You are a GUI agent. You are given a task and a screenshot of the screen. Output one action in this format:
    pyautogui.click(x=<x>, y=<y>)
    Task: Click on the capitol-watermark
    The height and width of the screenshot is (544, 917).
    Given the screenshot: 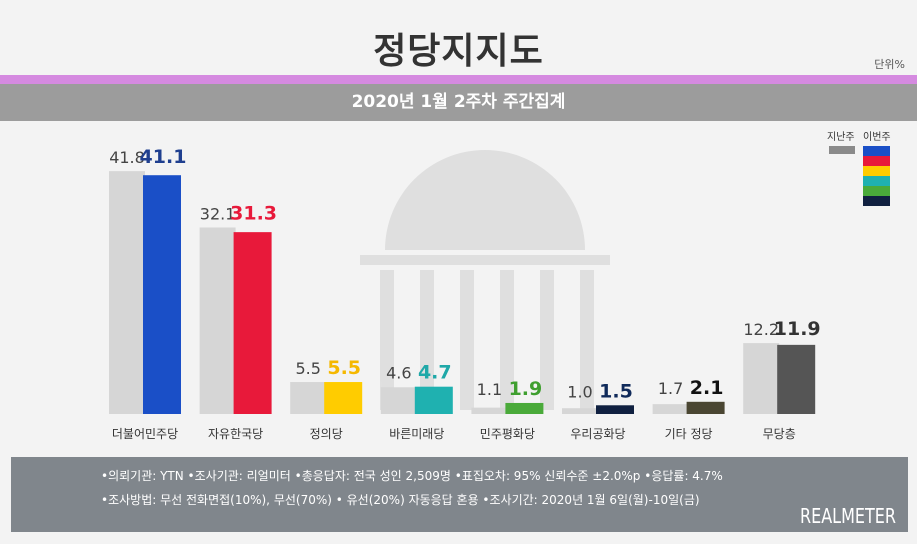 What is the action you would take?
    pyautogui.click(x=485, y=280)
    